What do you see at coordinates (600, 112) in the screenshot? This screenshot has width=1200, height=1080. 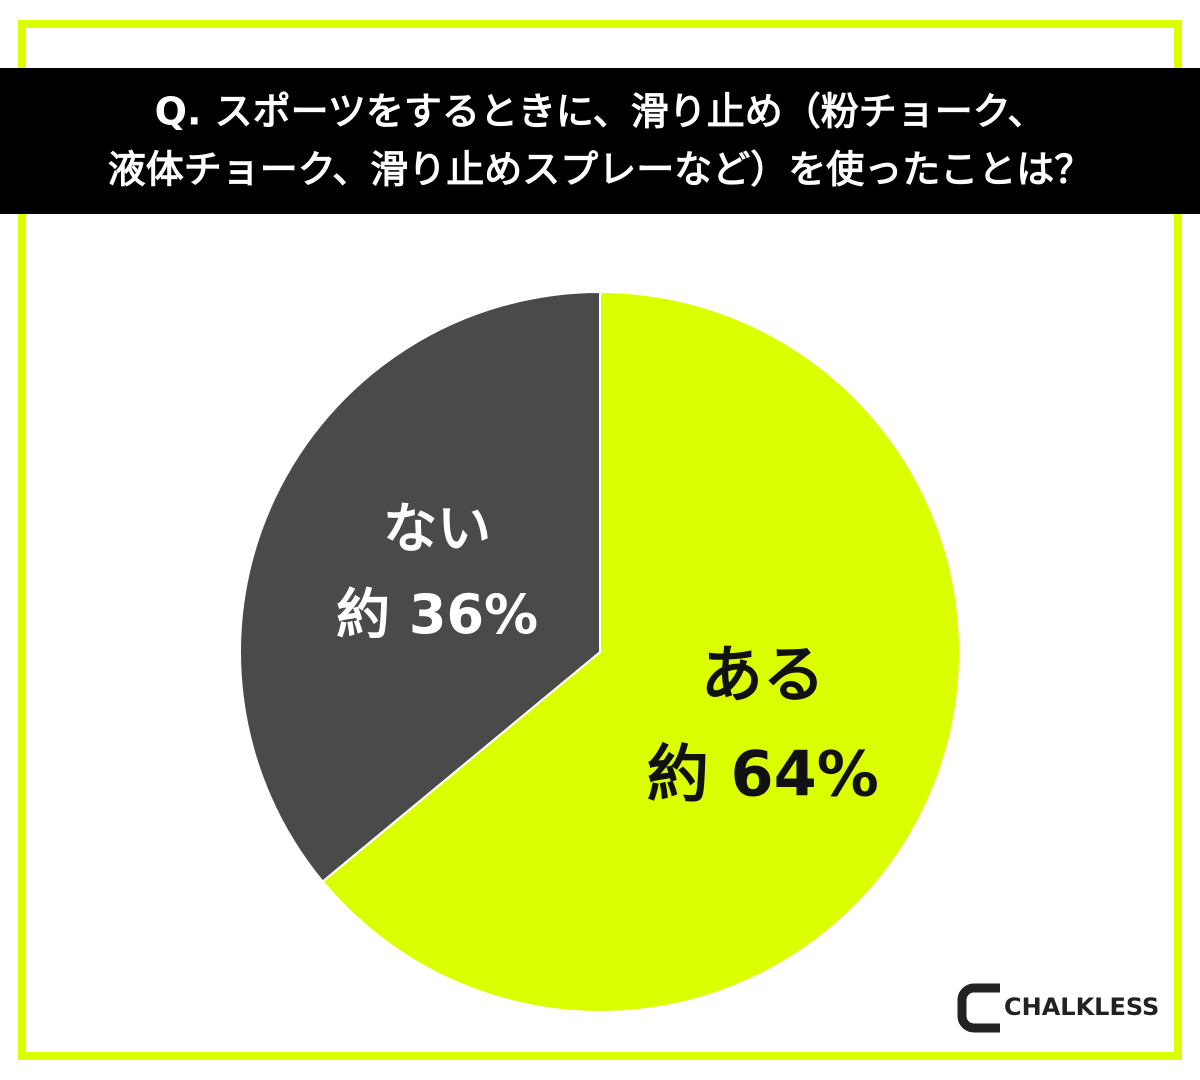 I see `chart-title: Q. スポーツをするときに、滑り止め（粉チョーク、` at bounding box center [600, 112].